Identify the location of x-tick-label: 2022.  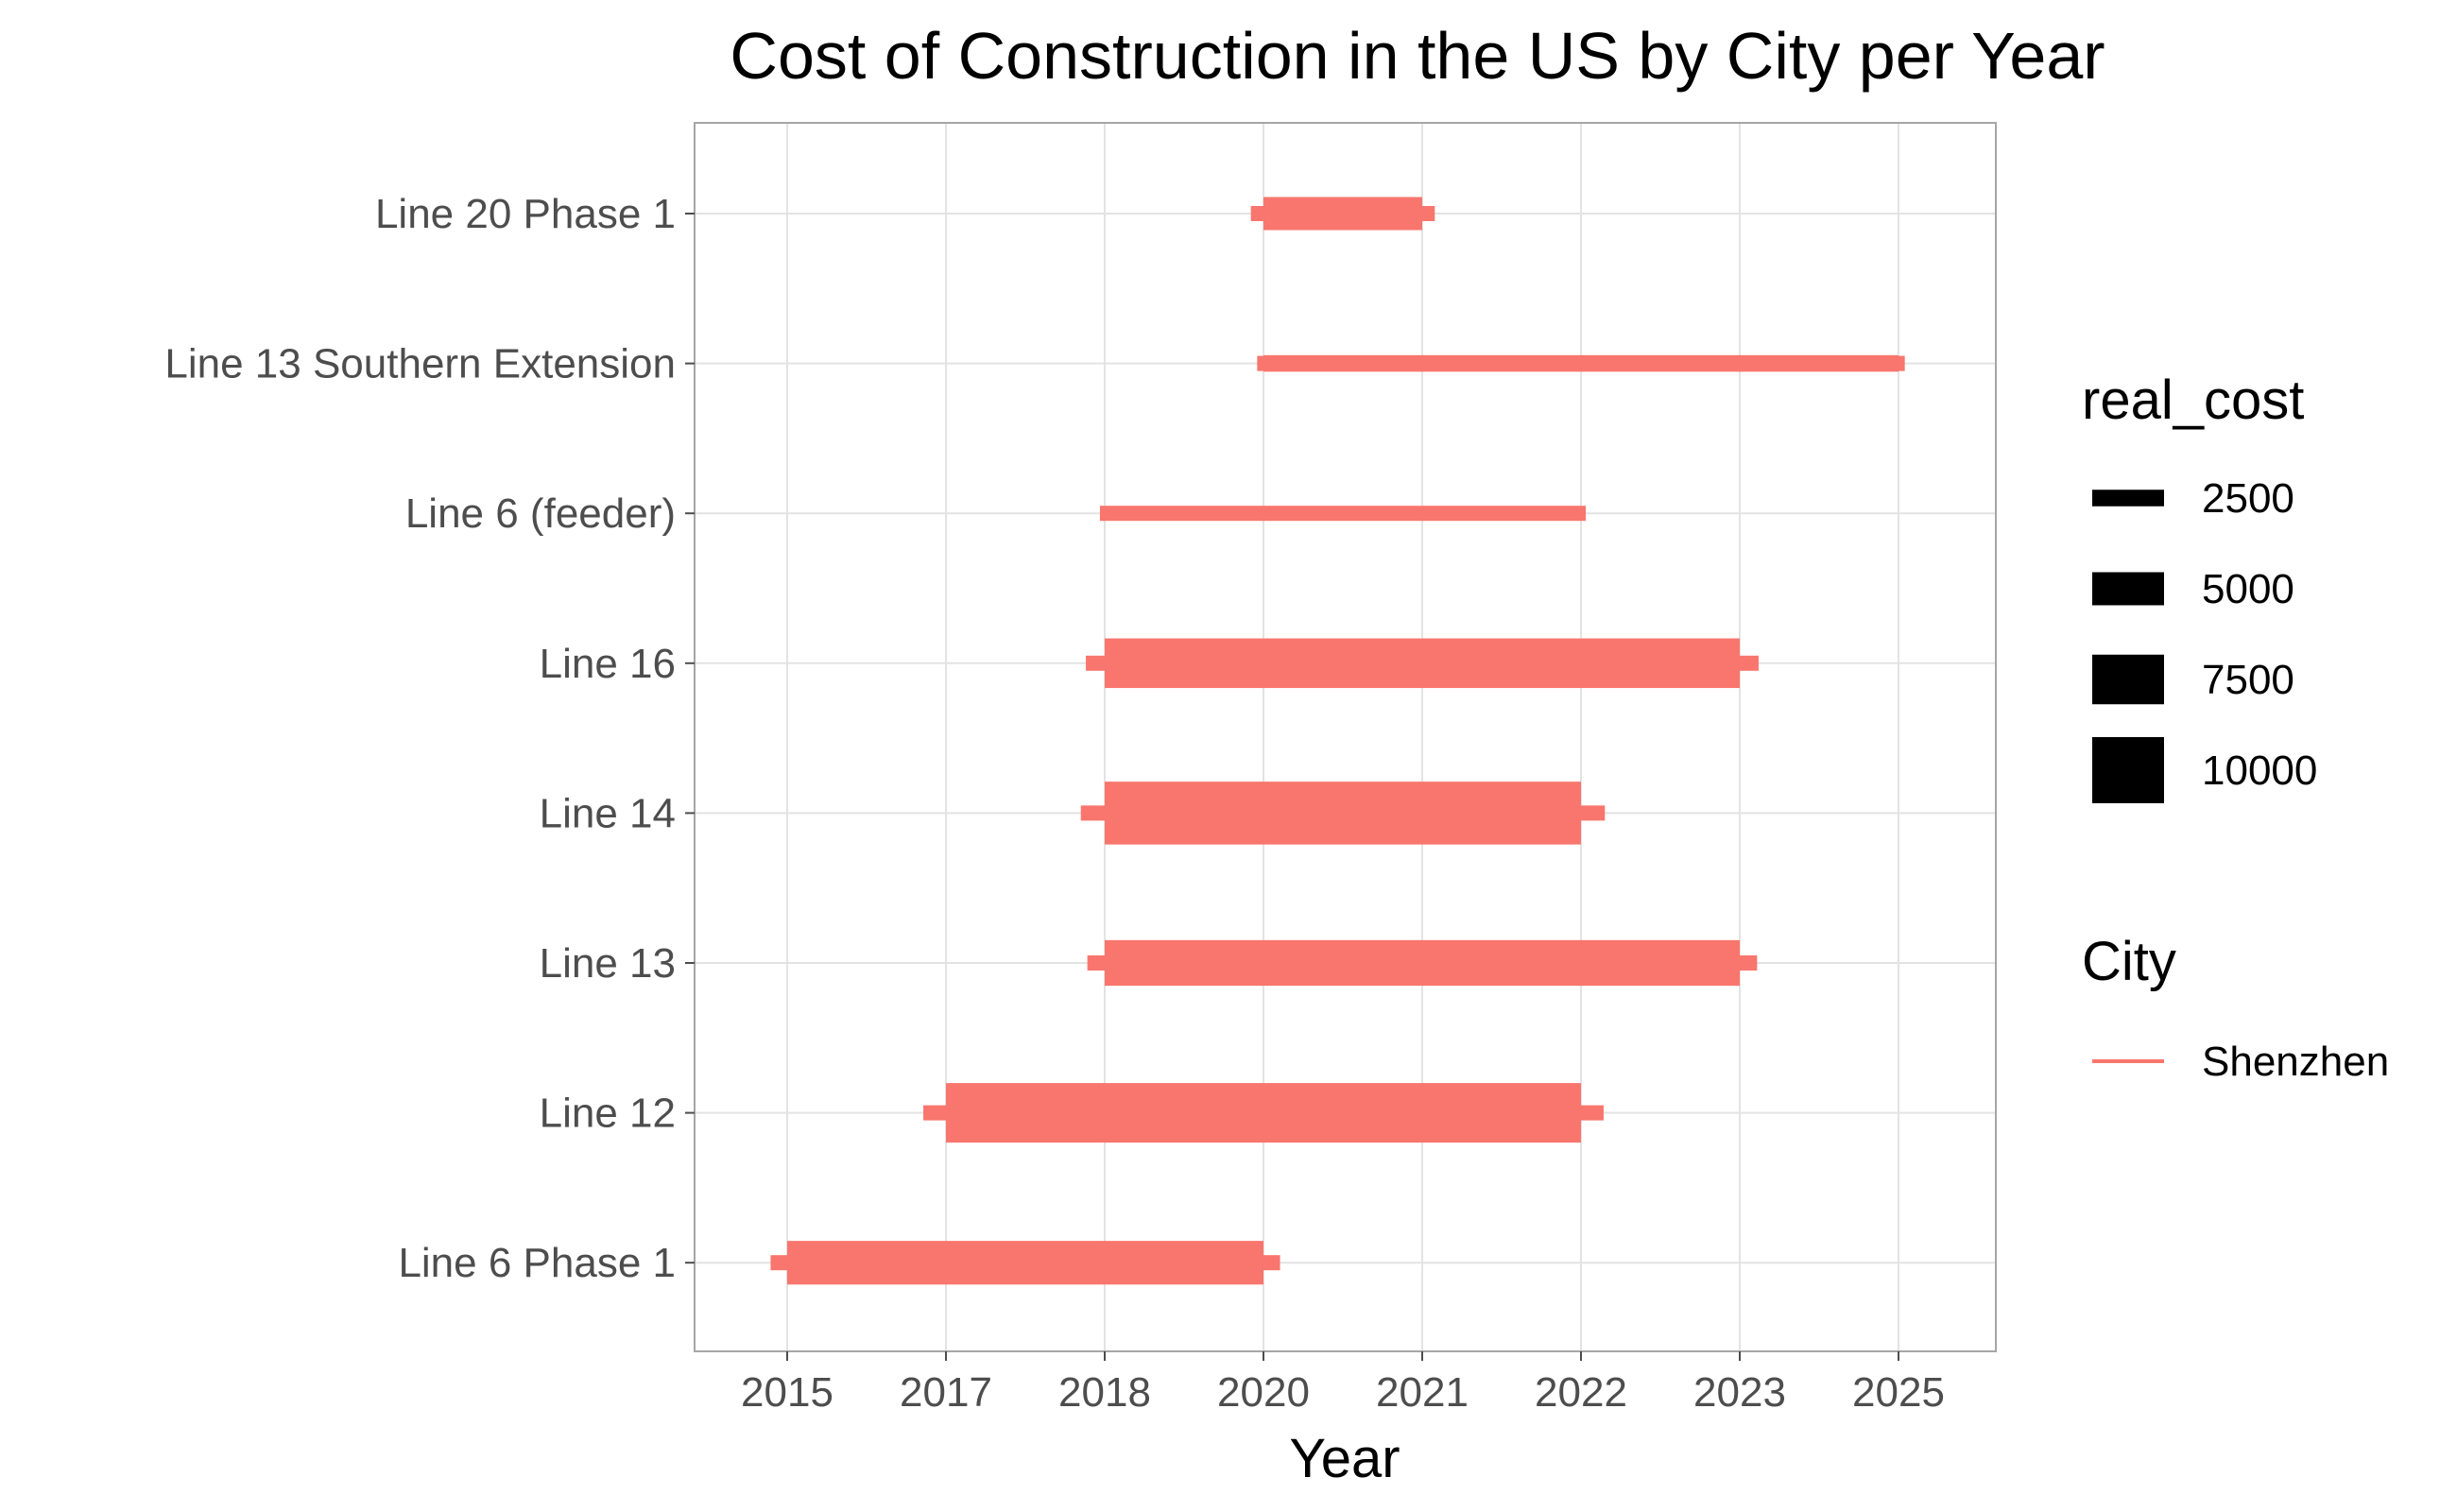
(1581, 1392).